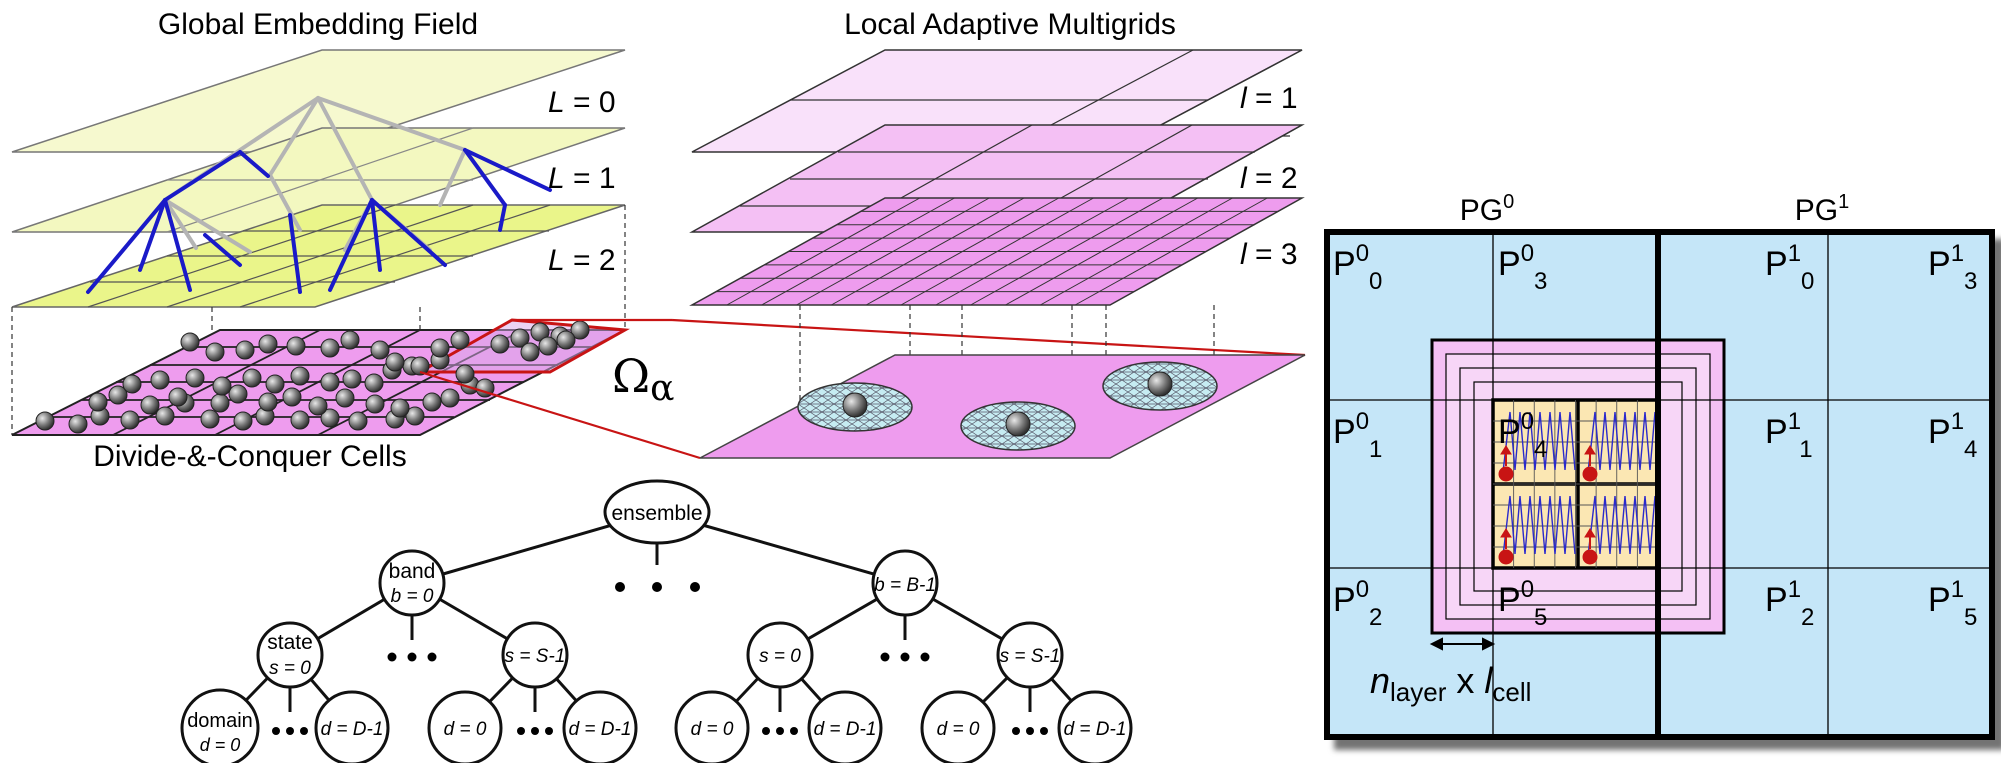 This screenshot has width=2001, height=763. Describe the element at coordinates (1522, 267) in the screenshot. I see `process-label-1: P03` at that location.